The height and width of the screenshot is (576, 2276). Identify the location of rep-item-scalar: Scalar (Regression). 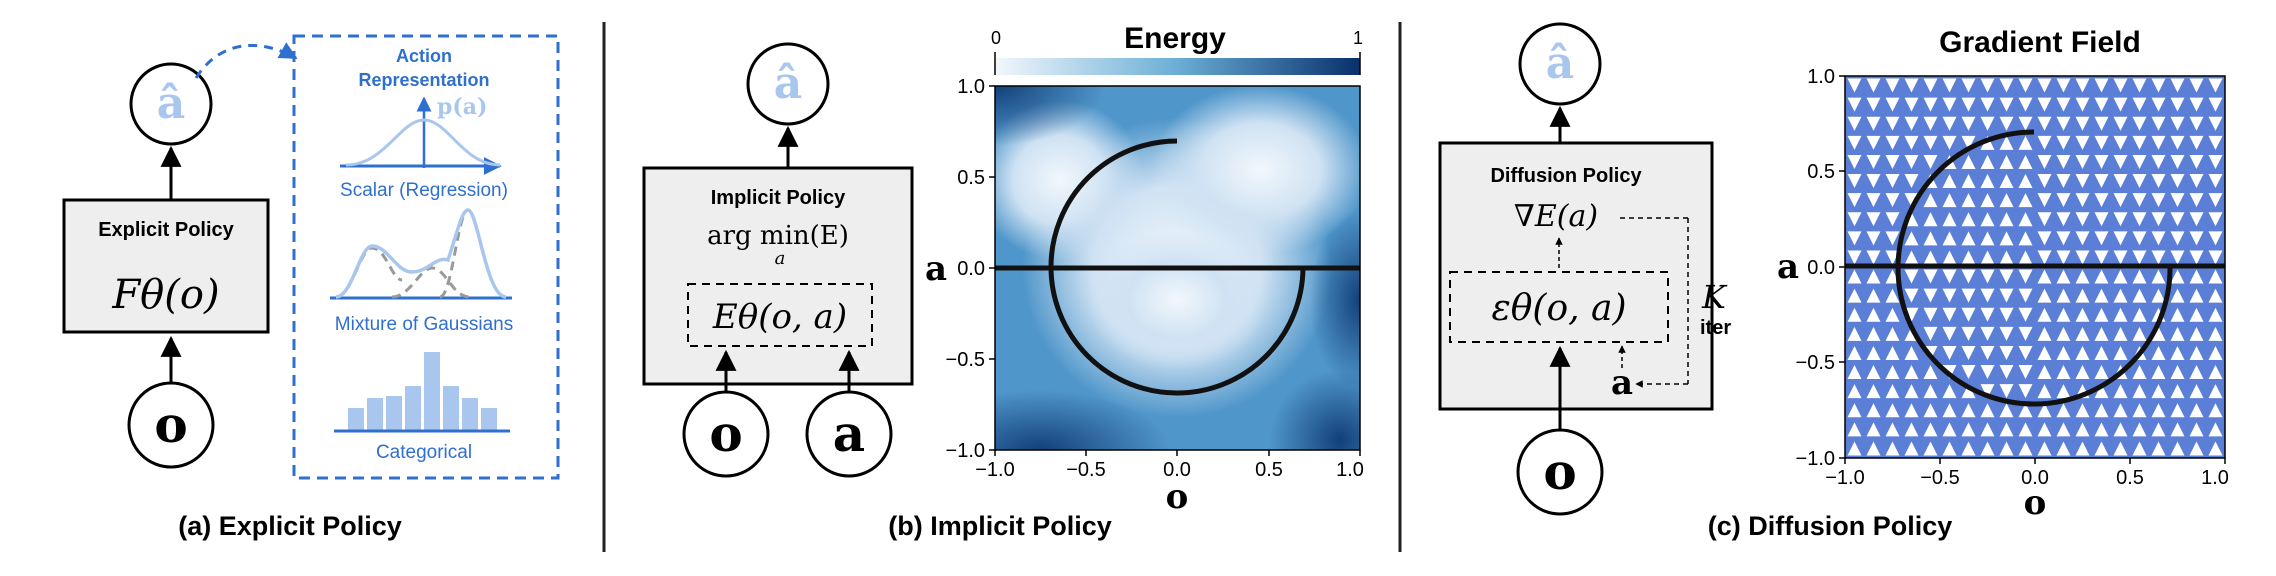
(424, 190).